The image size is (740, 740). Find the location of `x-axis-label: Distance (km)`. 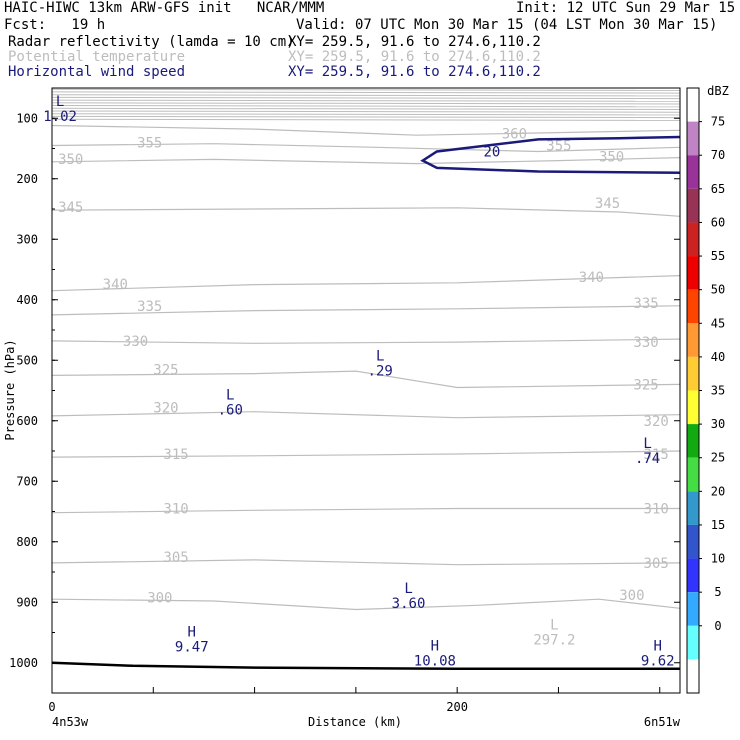

x-axis-label: Distance (km) is located at coordinates (355, 722).